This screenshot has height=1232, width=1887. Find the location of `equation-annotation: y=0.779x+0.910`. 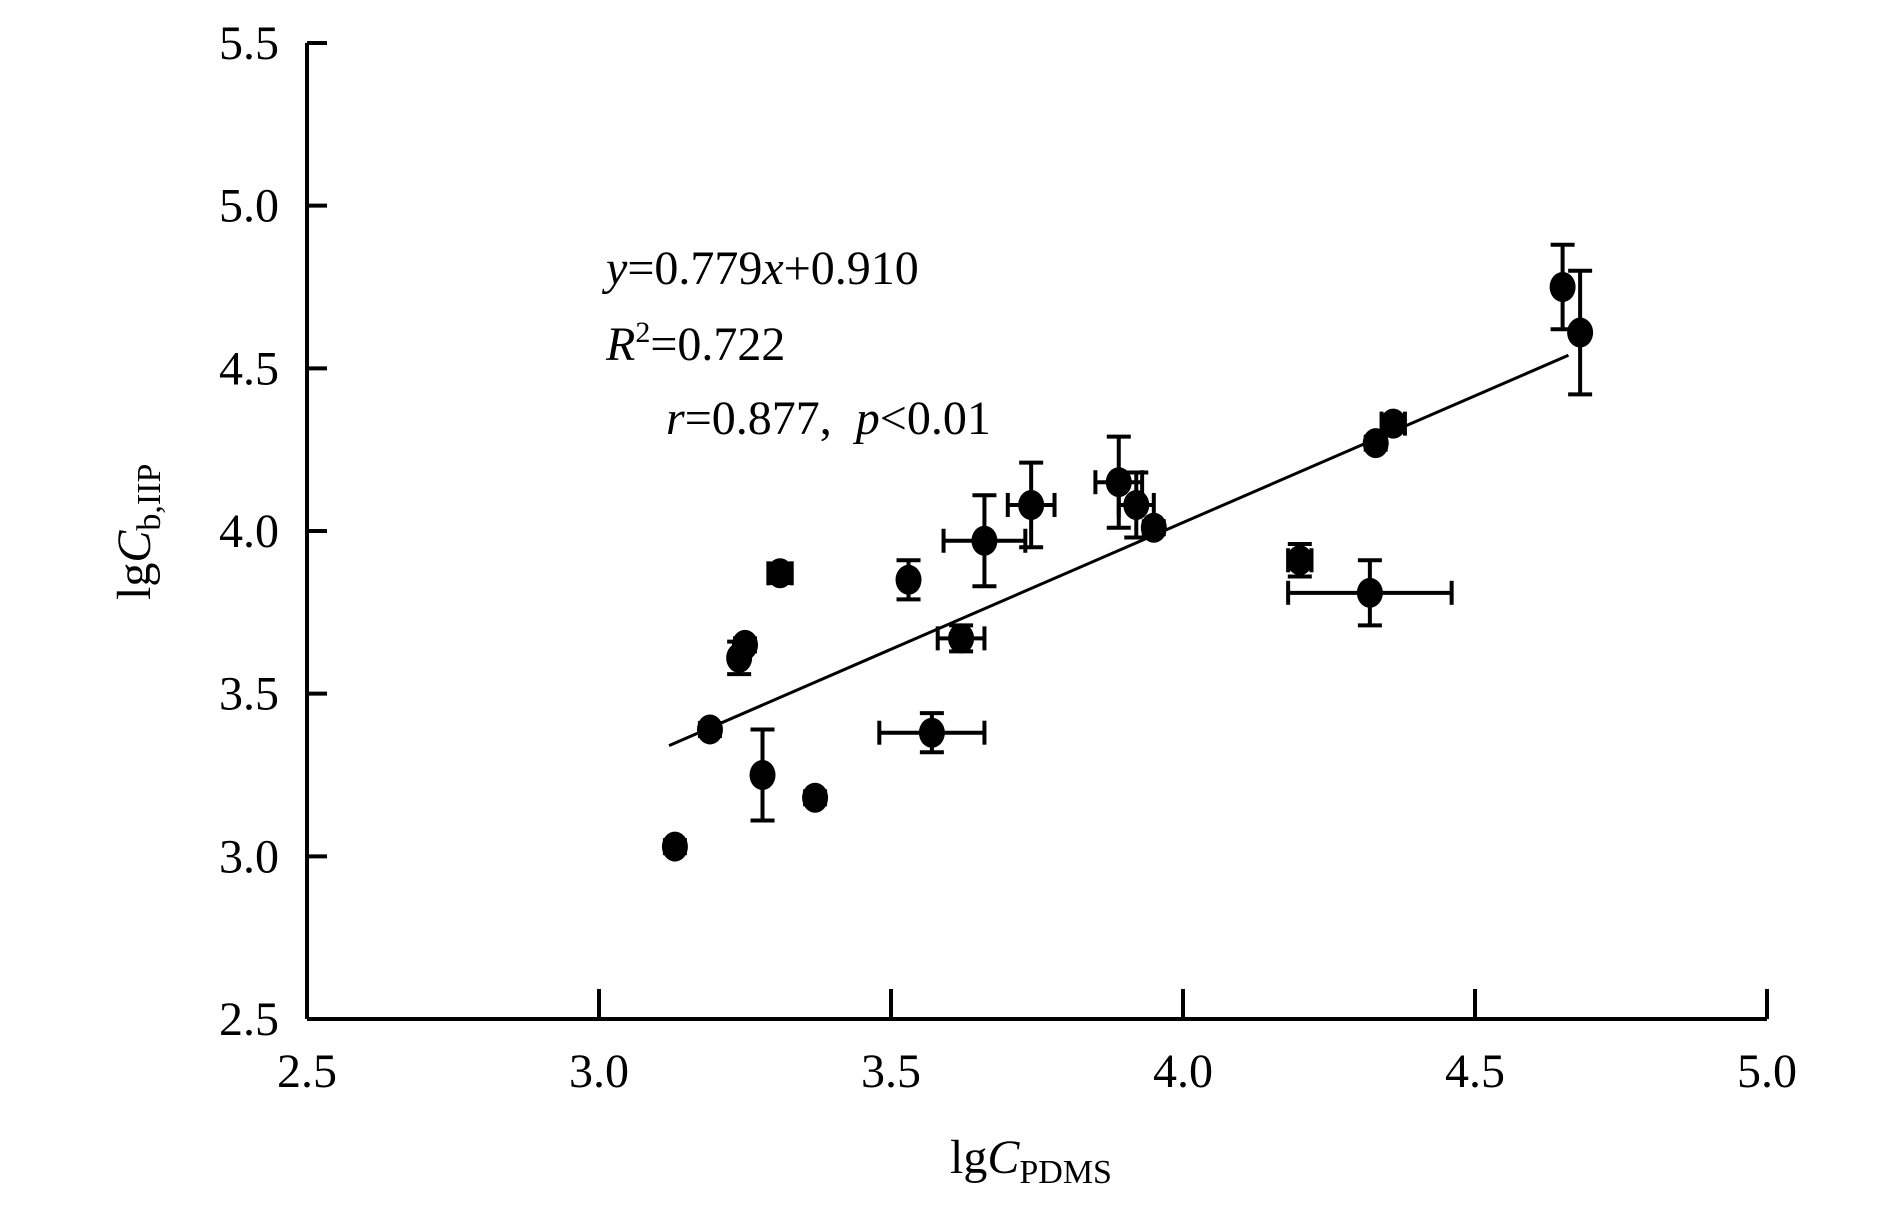

equation-annotation: y=0.779x+0.910 is located at coordinates (760, 268).